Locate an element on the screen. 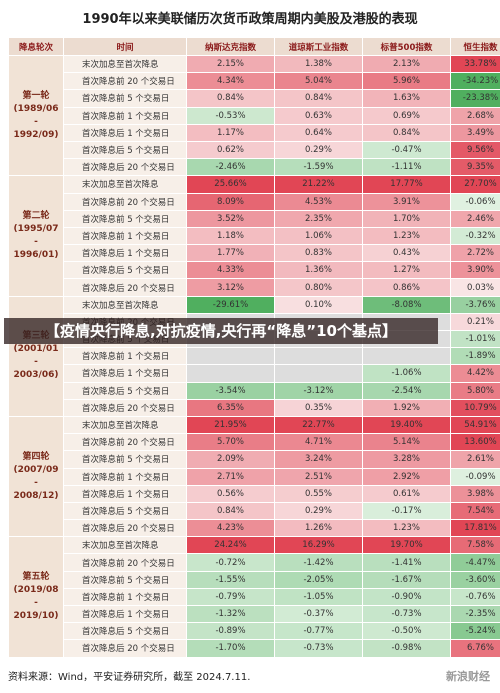 The width and height of the screenshot is (500, 693). table-row: 首次降息后 20 个交易日 4.23% 1.26% 1.23% 17.81% is located at coordinates (254, 528).